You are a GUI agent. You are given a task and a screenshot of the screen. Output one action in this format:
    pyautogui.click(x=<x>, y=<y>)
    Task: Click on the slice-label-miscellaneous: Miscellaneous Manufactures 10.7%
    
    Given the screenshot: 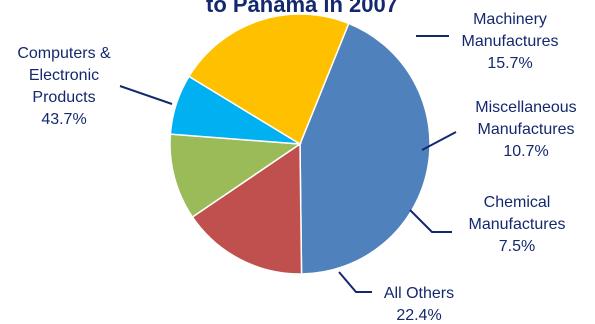 What is the action you would take?
    pyautogui.click(x=525, y=129)
    